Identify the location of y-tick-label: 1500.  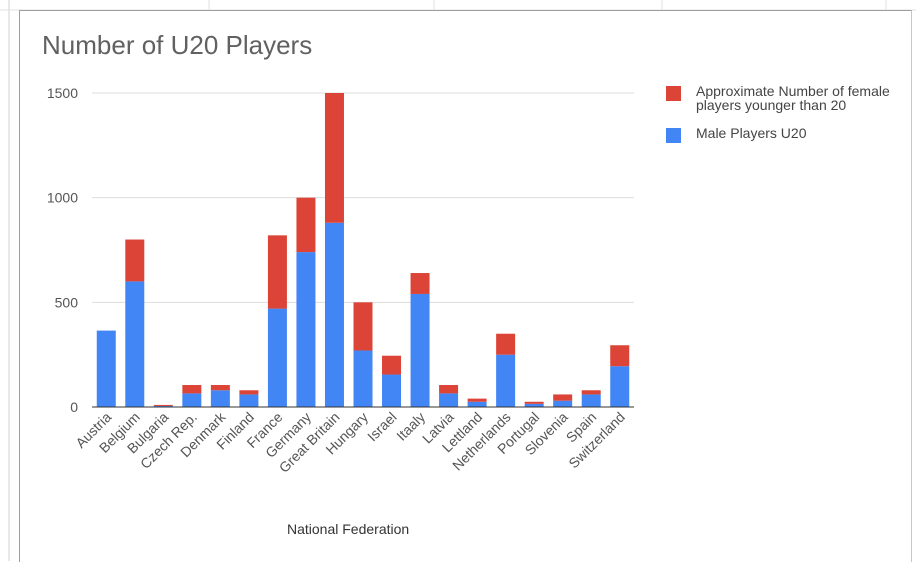
(62, 93).